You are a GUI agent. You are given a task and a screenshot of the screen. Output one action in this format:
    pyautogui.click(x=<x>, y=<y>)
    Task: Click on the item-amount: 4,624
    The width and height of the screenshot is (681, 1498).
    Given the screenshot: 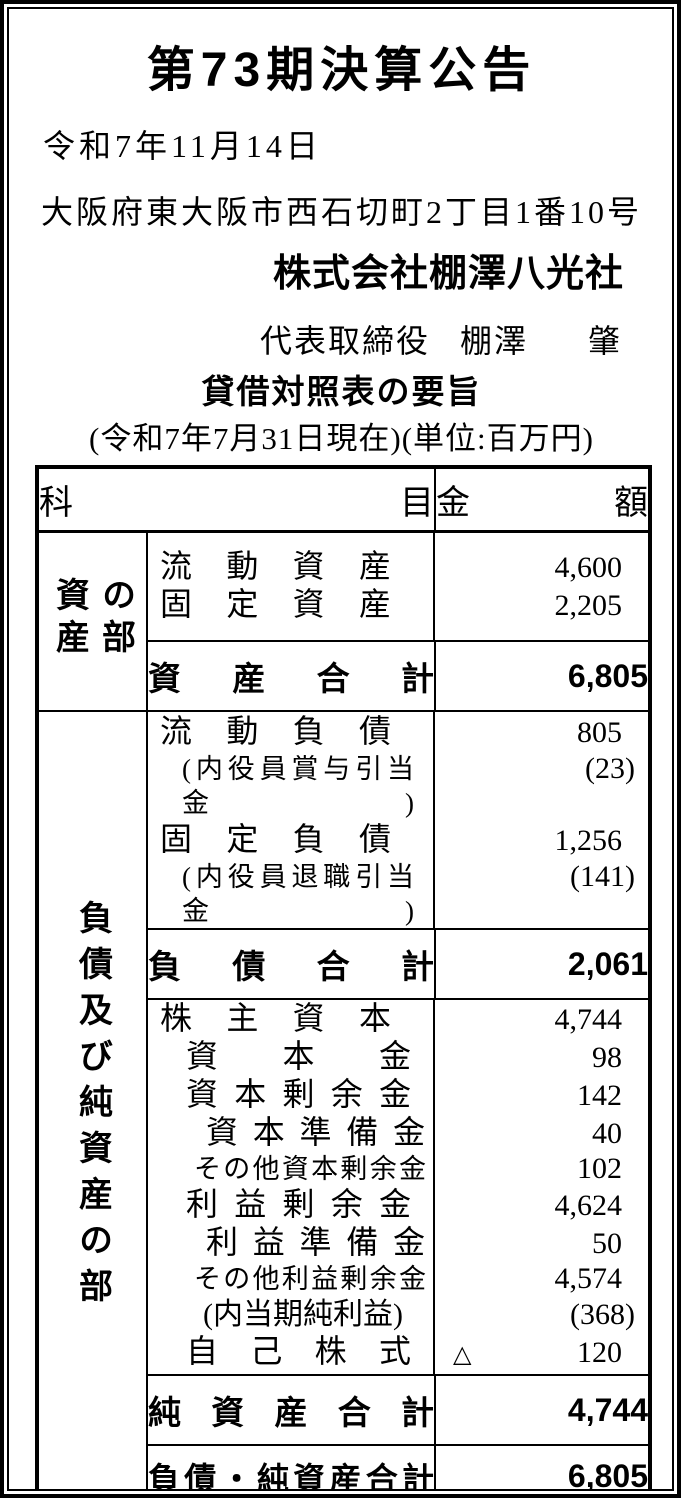 What is the action you would take?
    pyautogui.click(x=588, y=1205)
    